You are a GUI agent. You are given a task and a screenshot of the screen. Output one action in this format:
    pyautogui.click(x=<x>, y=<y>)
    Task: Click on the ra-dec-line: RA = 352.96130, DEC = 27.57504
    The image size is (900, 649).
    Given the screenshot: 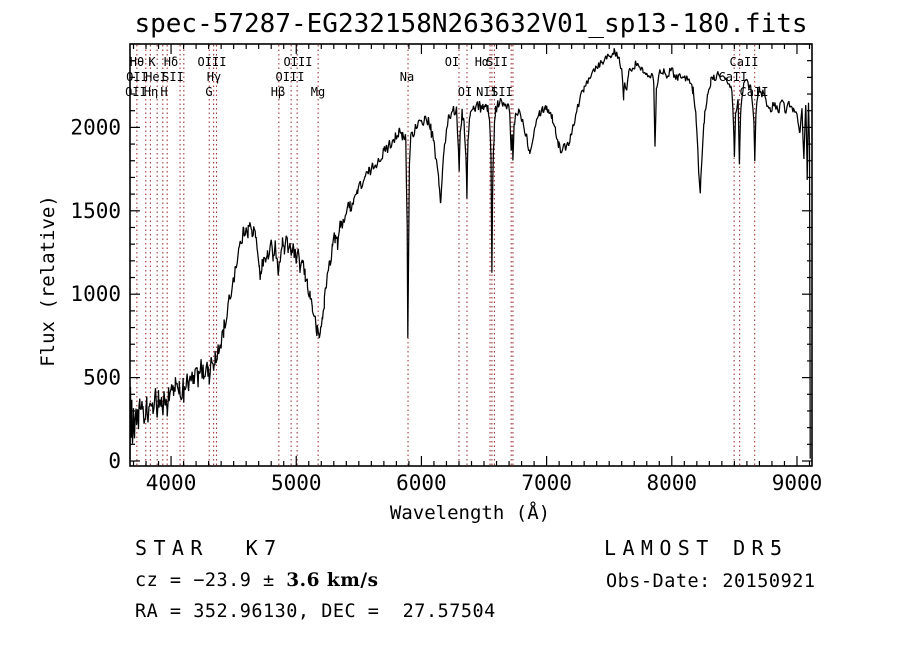 What is the action you would take?
    pyautogui.click(x=315, y=611)
    